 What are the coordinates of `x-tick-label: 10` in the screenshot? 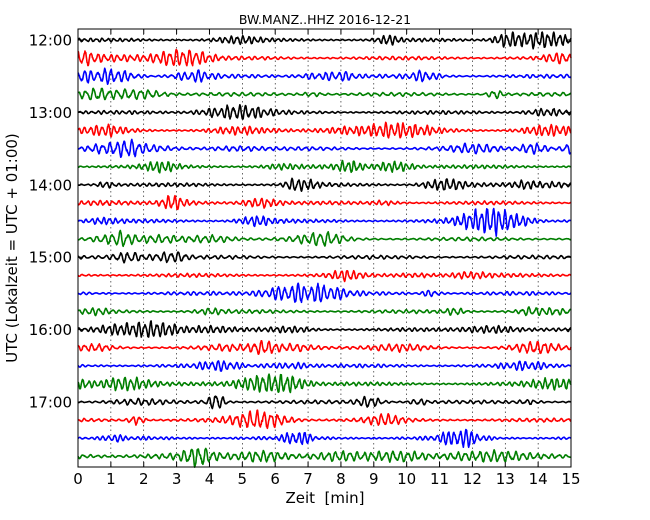 It's located at (406, 479).